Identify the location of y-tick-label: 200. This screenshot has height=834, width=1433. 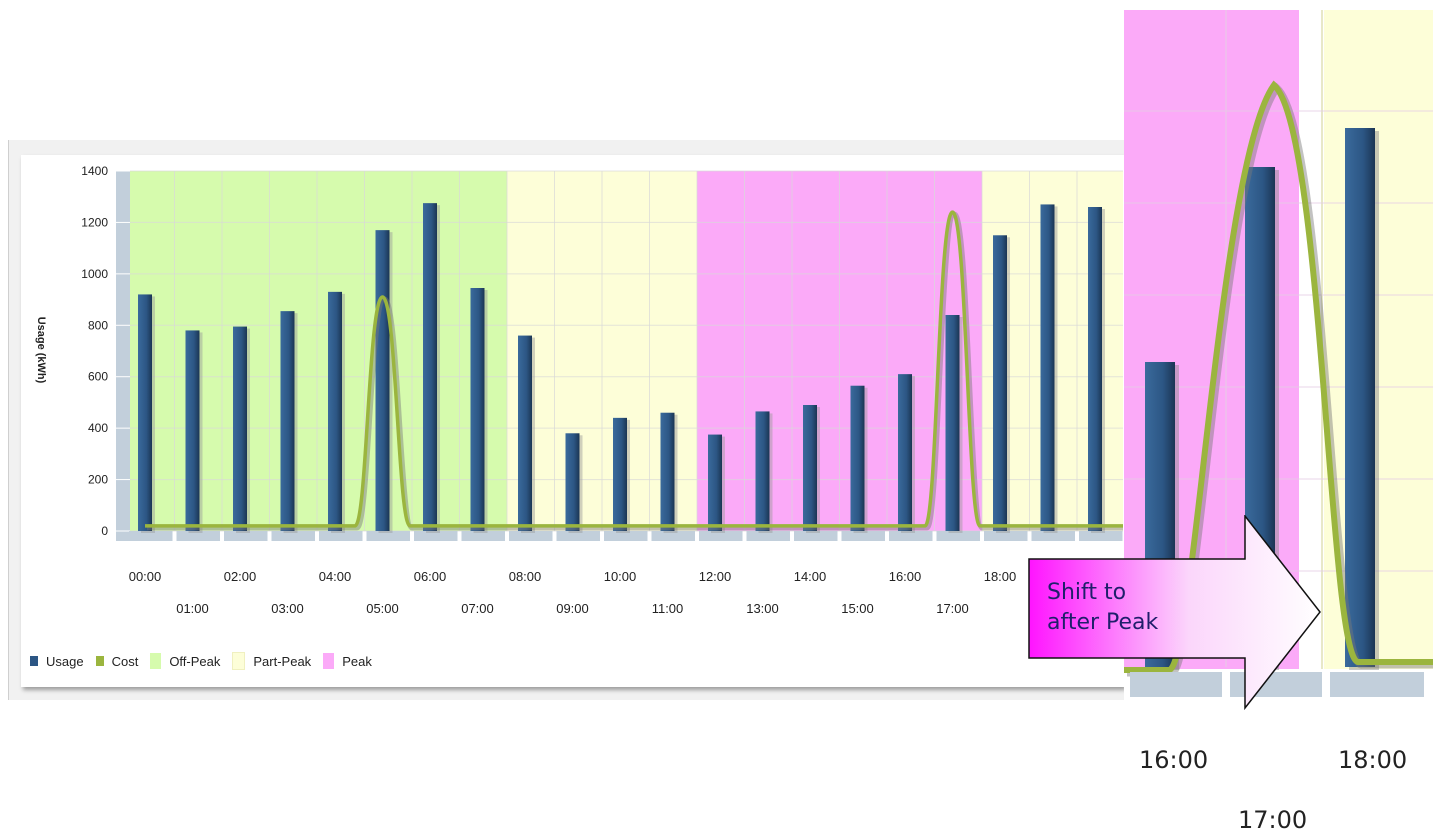
(98, 480).